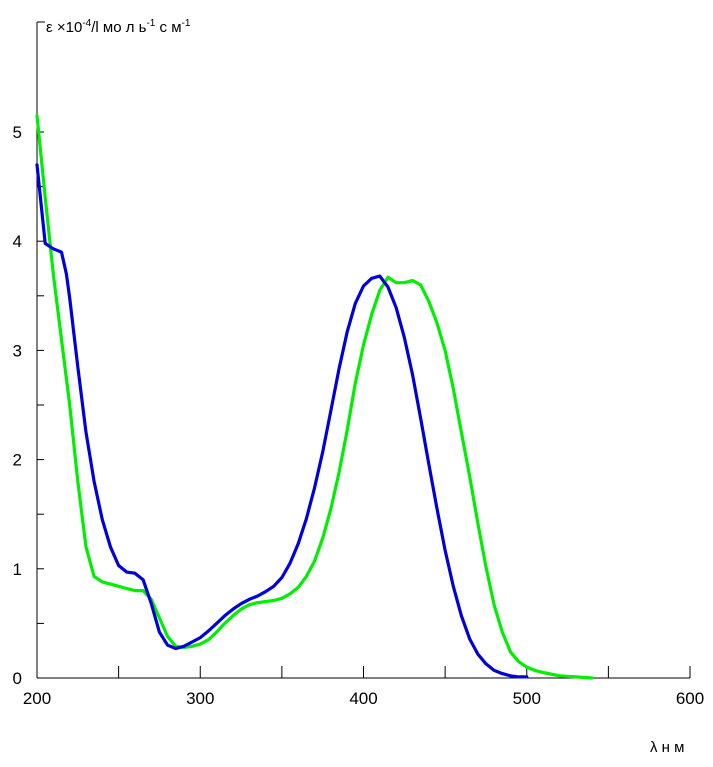  I want to click on y-tick-label: 4, so click(17, 241).